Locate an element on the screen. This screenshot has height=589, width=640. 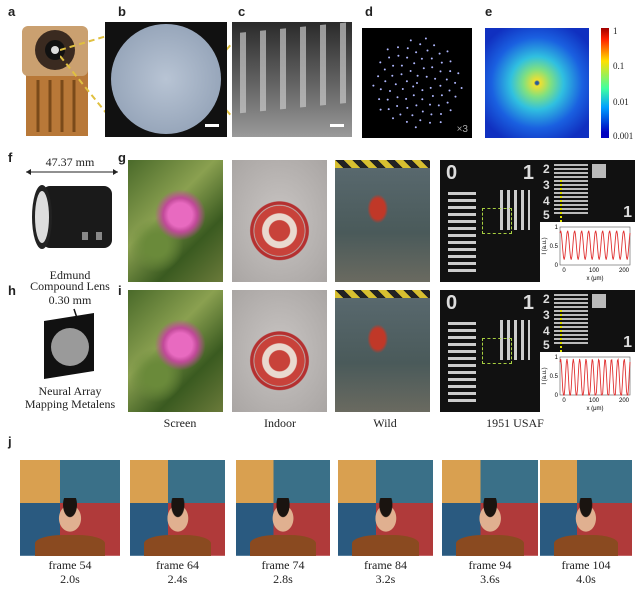
frame-time: 2.8s is located at coordinates (283, 579).